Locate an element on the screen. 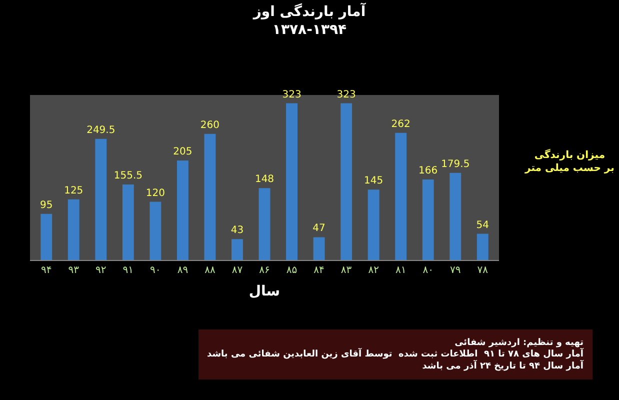 The height and width of the screenshot is (400, 619). data-label: 249.5 is located at coordinates (101, 130).